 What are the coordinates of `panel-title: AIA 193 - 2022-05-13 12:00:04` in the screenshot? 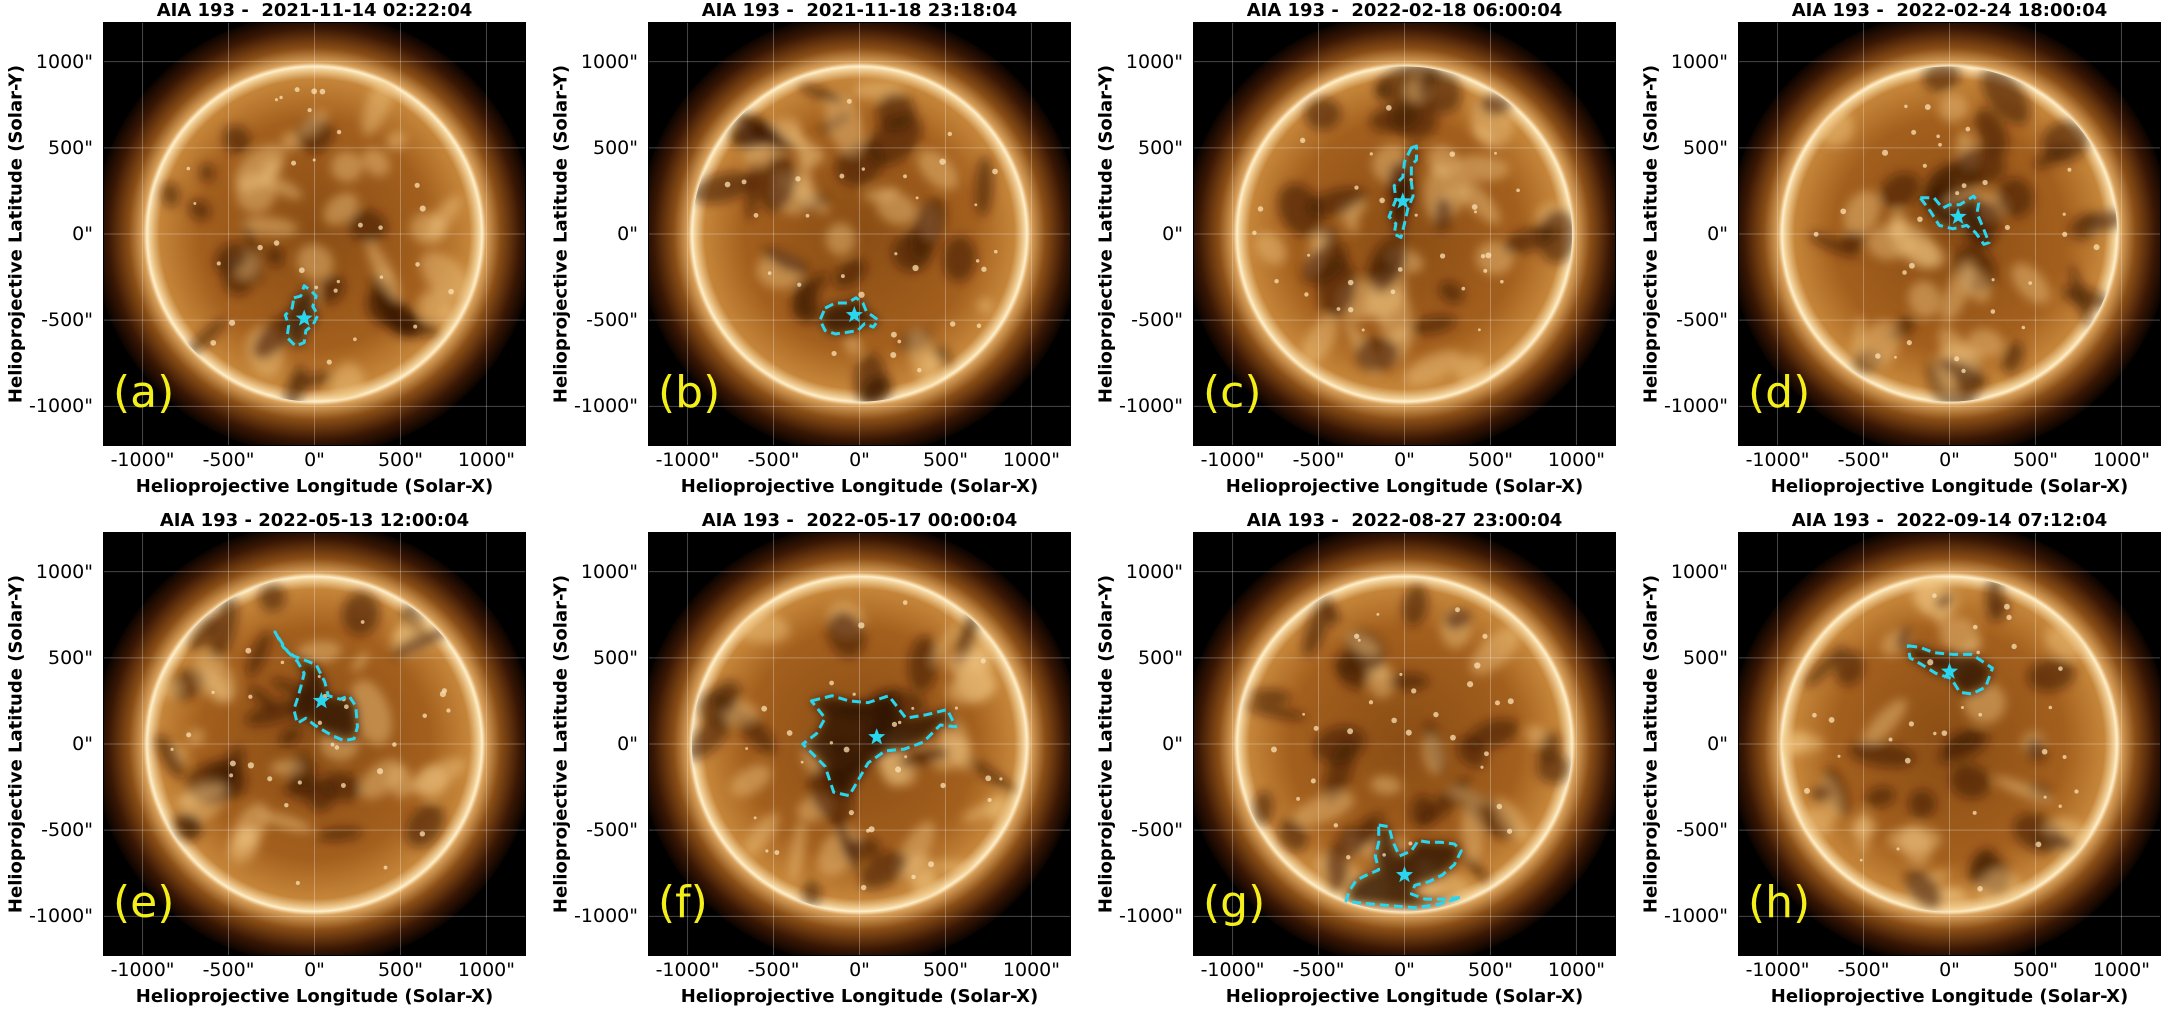 It's located at (314, 520).